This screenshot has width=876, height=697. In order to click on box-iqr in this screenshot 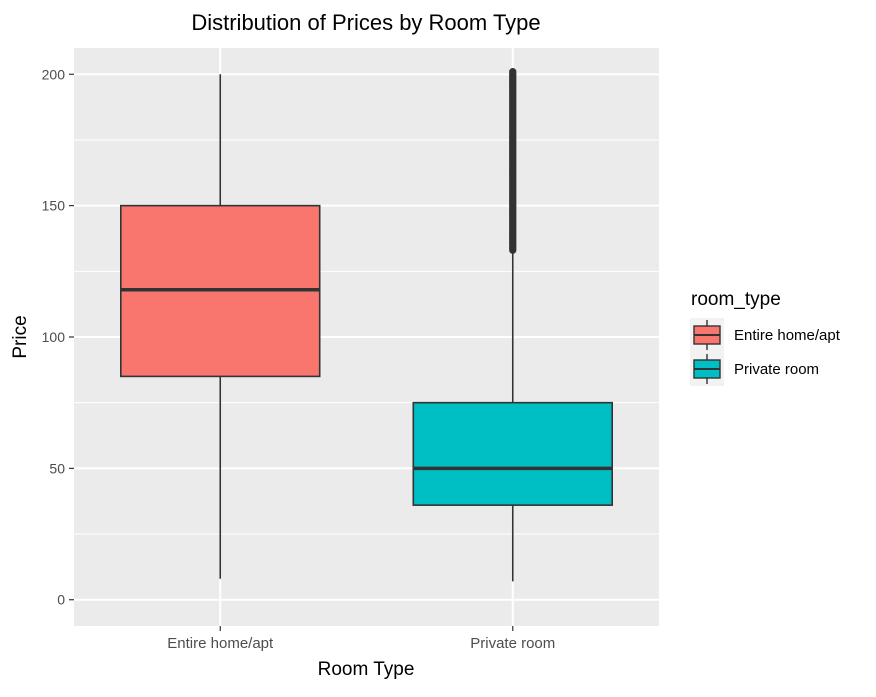, I will do `click(512, 453)`.